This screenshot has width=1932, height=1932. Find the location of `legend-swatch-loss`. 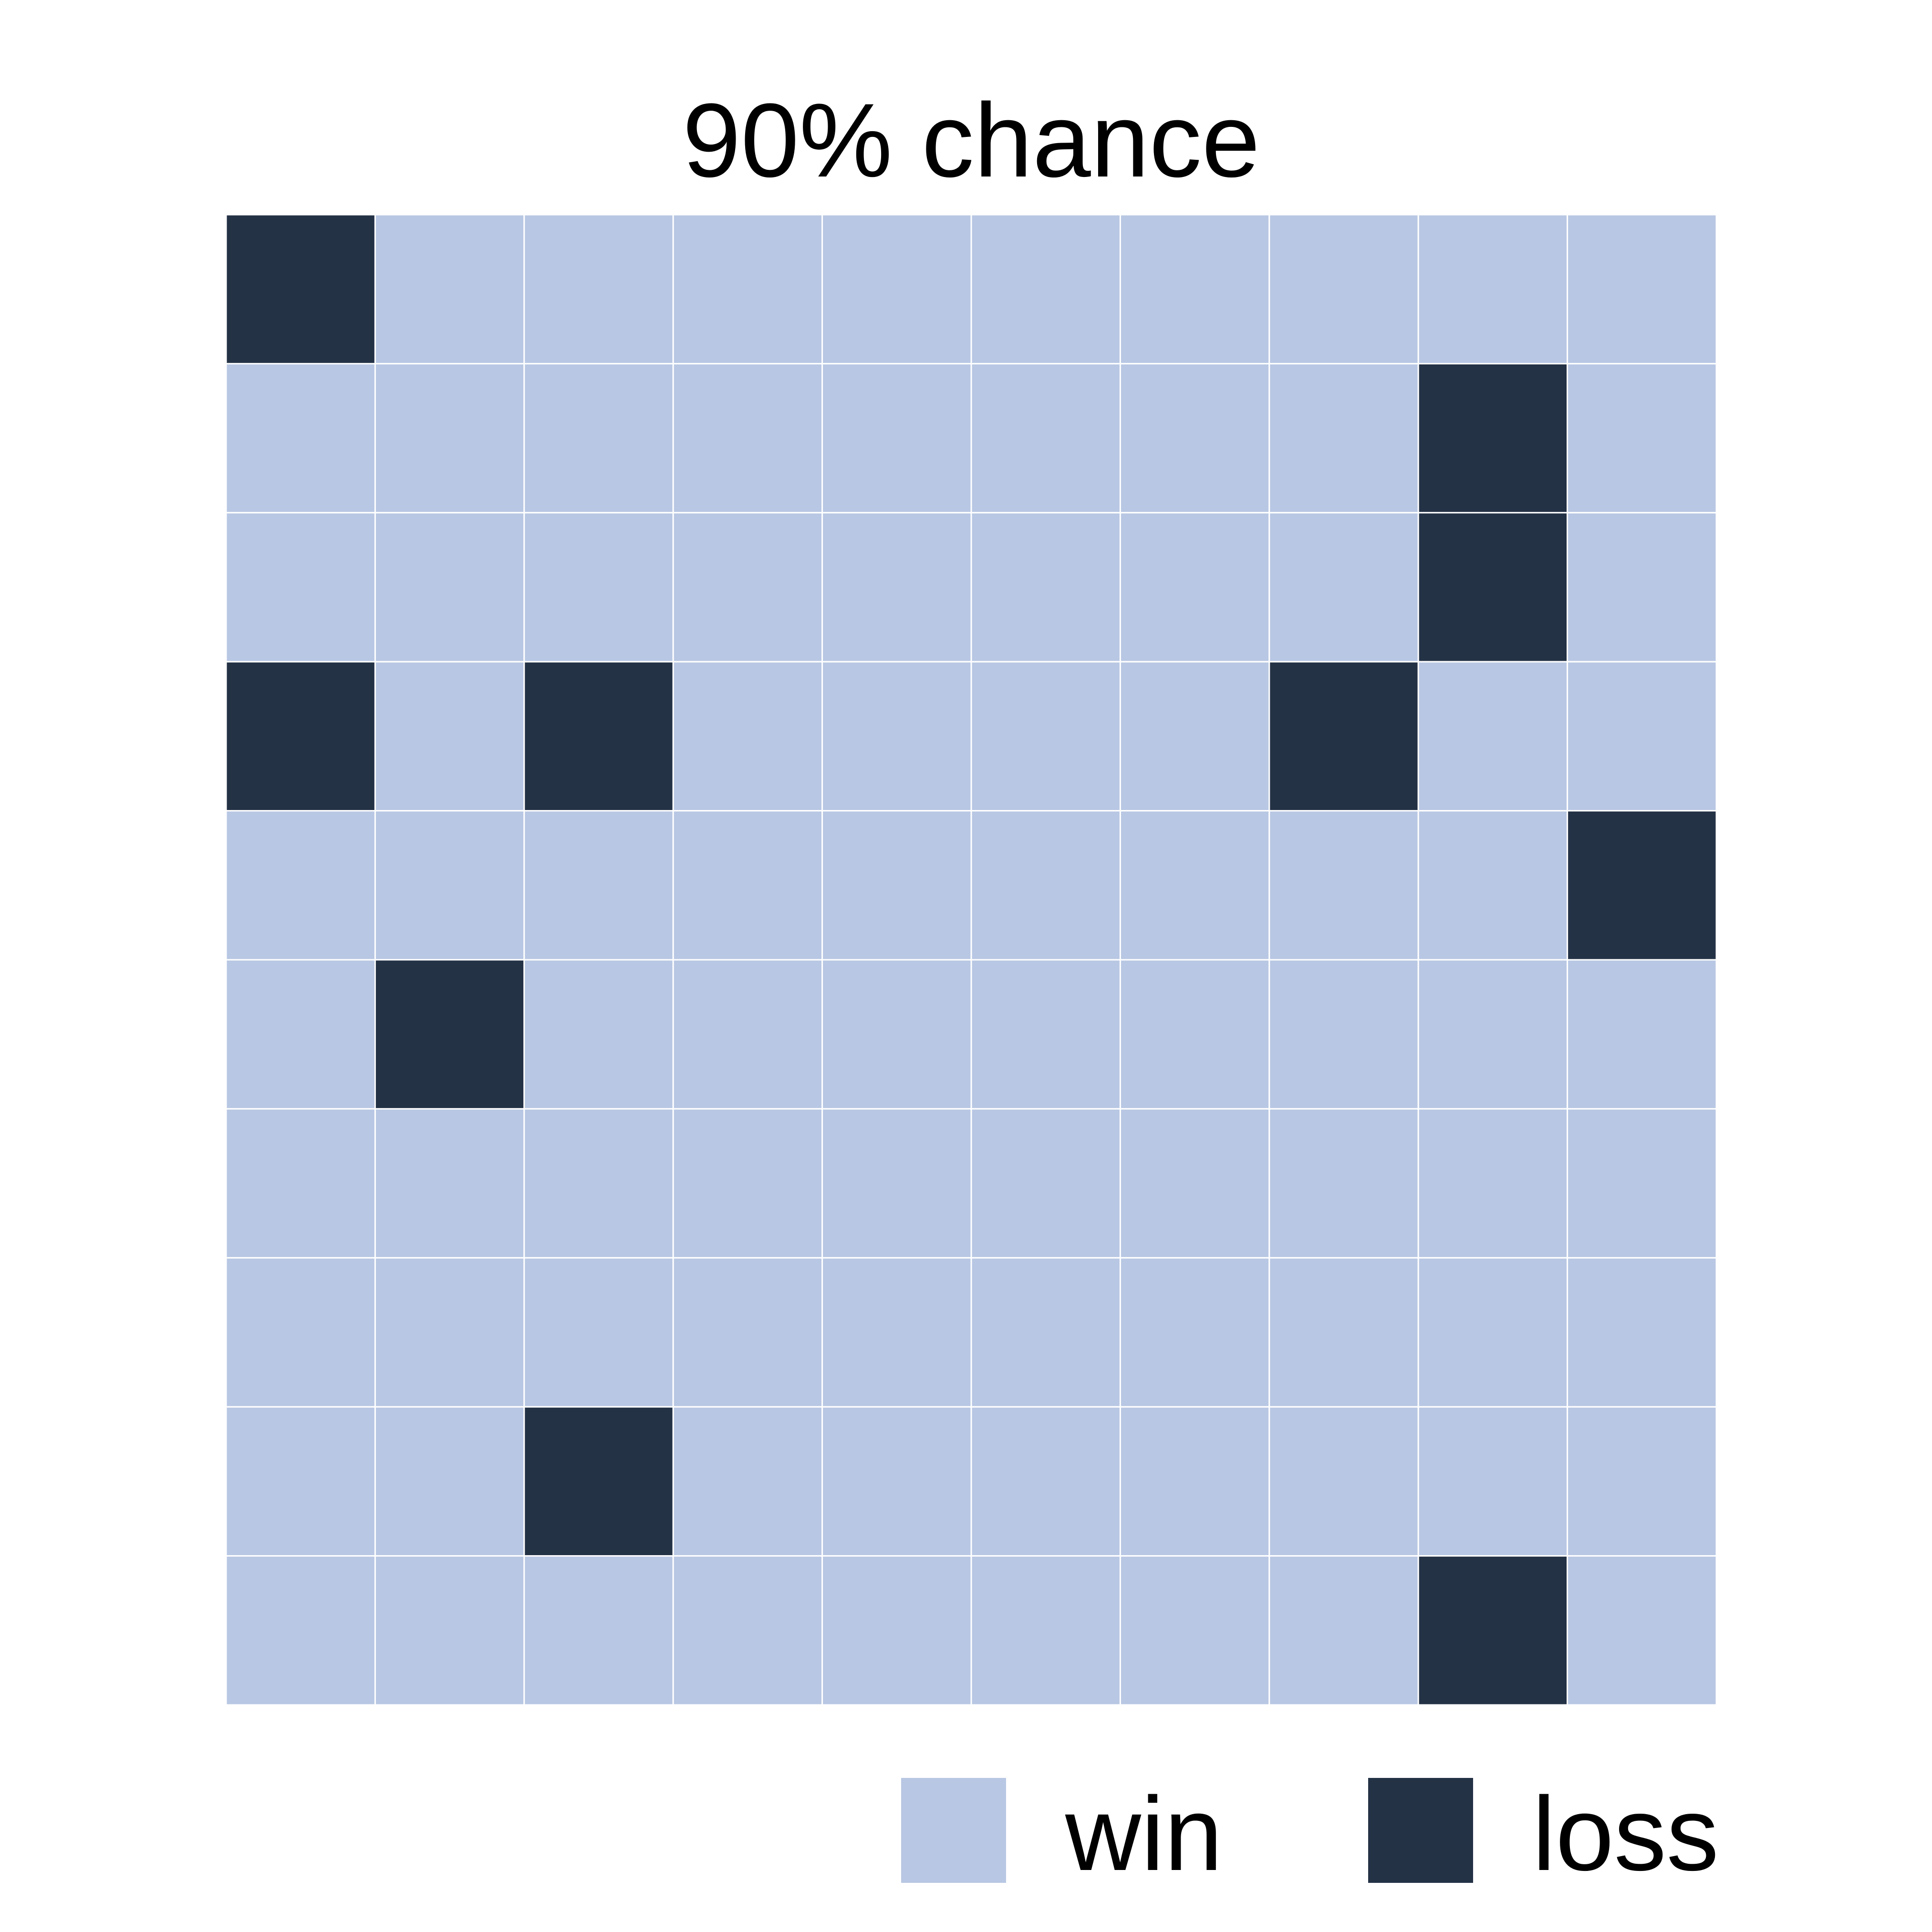

legend-swatch-loss is located at coordinates (1420, 1830).